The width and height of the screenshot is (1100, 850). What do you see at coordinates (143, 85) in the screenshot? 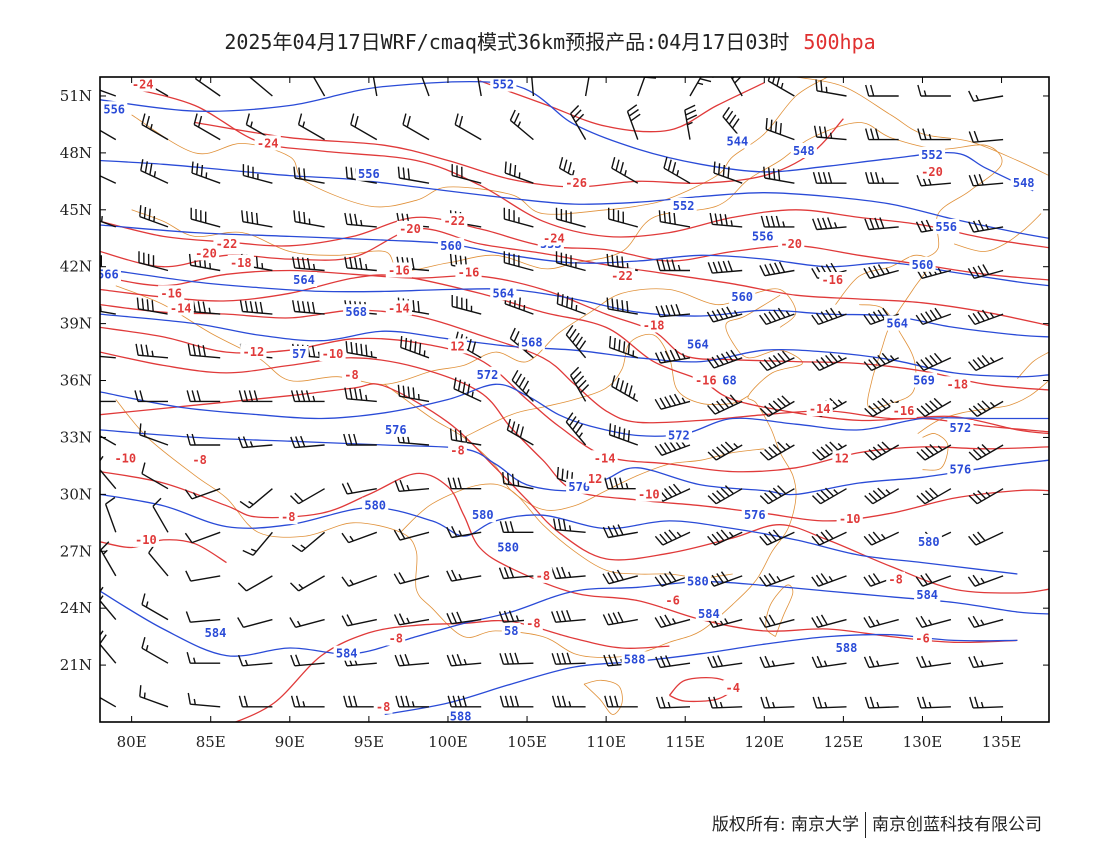
I see `temperature-contour-label: -24` at bounding box center [143, 85].